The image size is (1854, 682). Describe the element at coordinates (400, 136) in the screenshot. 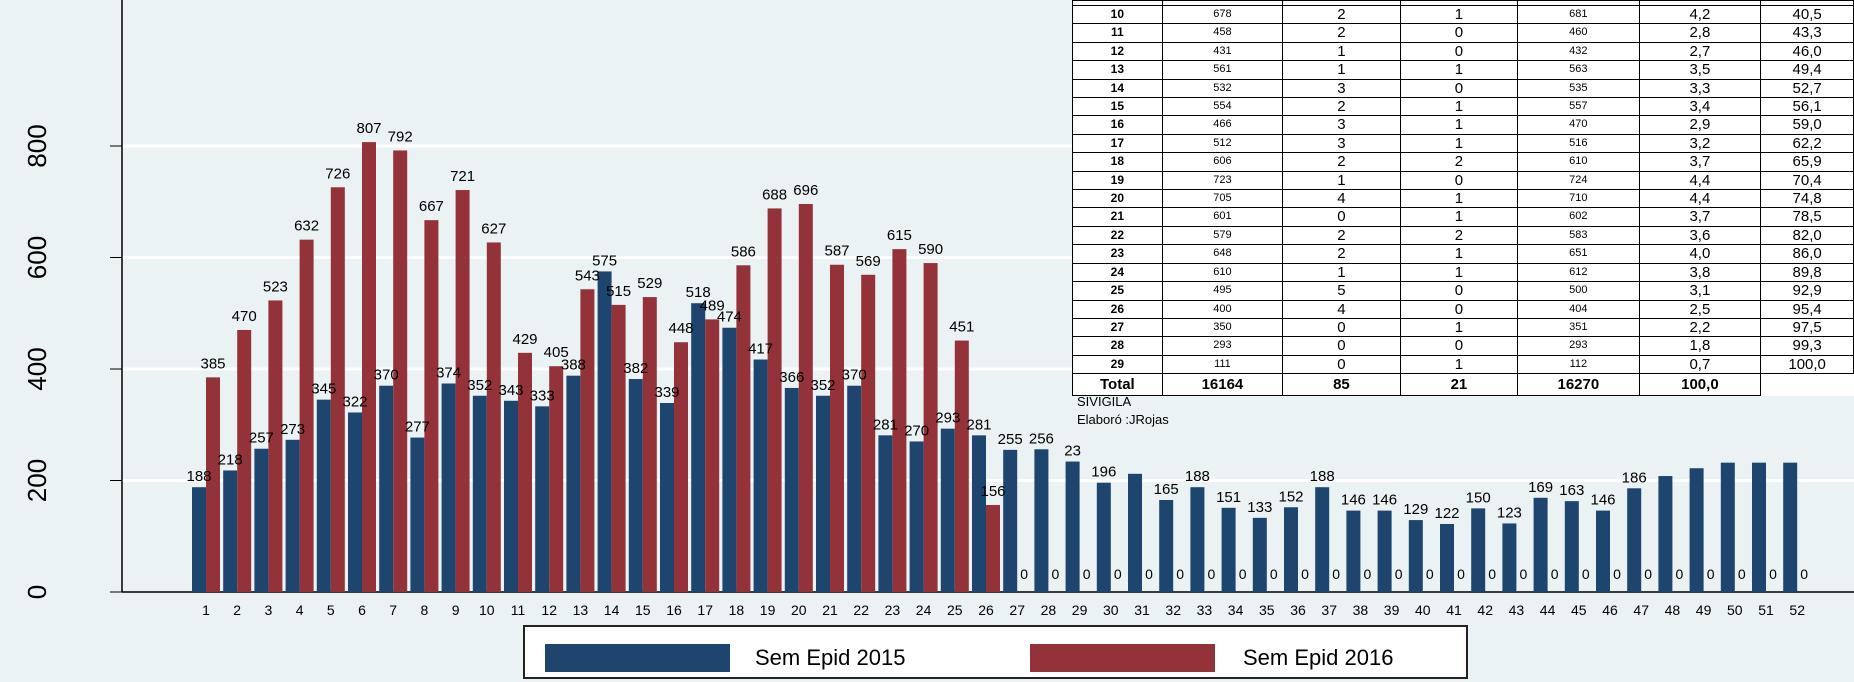

I see `data-label-2016: 792` at that location.